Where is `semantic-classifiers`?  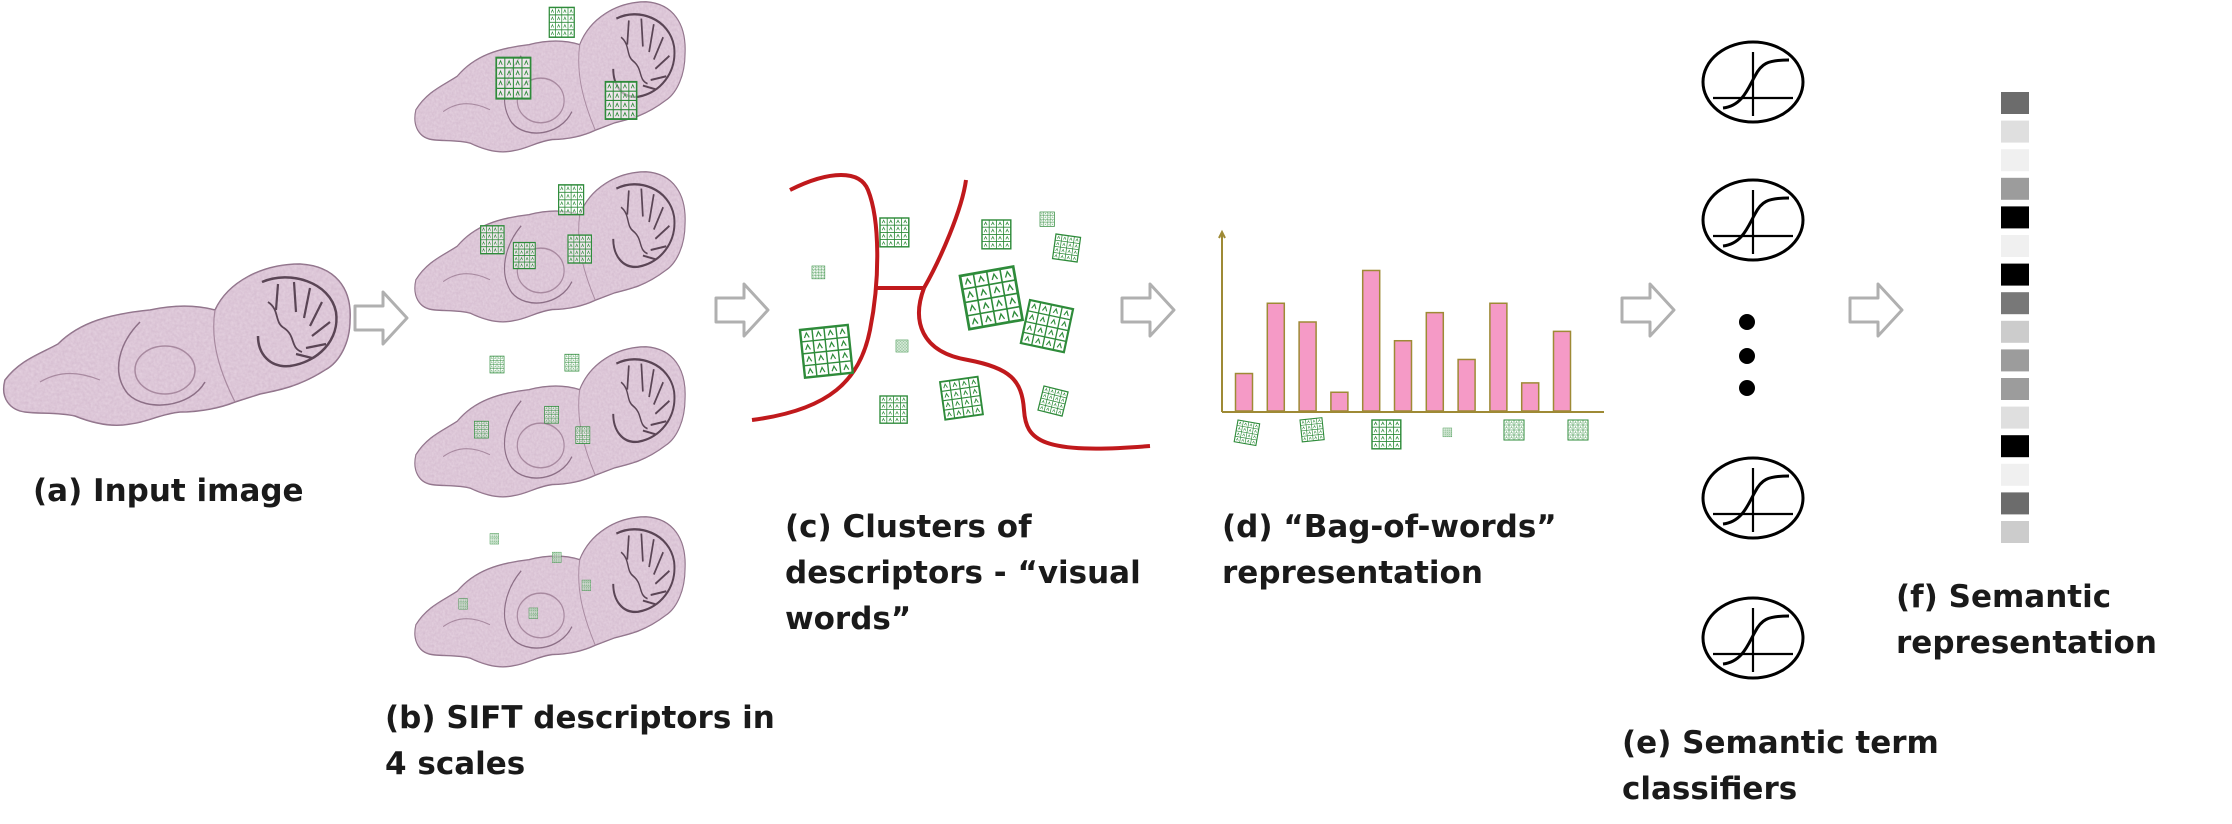 semantic-classifiers is located at coordinates (1753, 360).